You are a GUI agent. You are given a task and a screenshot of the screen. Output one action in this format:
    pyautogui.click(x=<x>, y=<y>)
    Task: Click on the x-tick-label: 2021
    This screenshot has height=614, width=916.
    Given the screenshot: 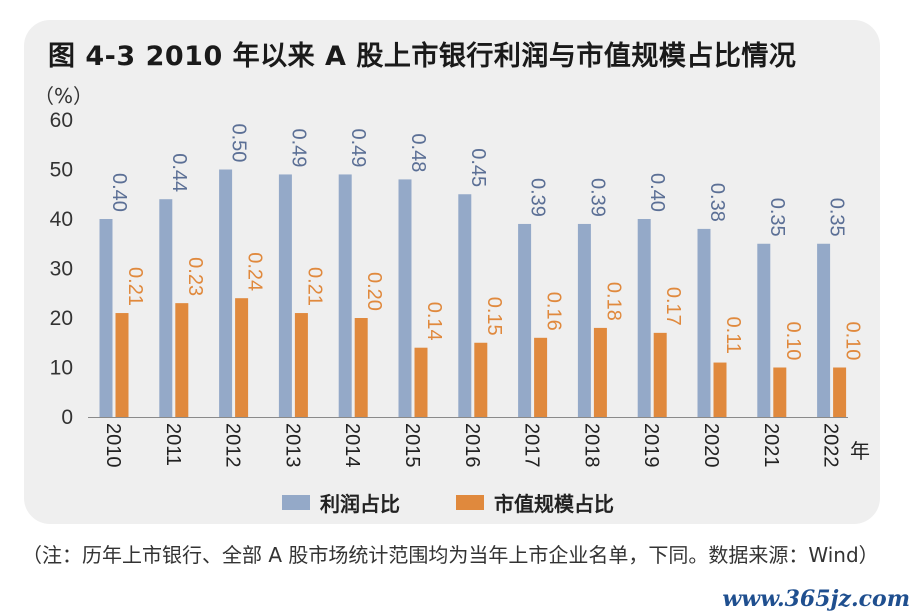 What is the action you would take?
    pyautogui.click(x=771, y=445)
    